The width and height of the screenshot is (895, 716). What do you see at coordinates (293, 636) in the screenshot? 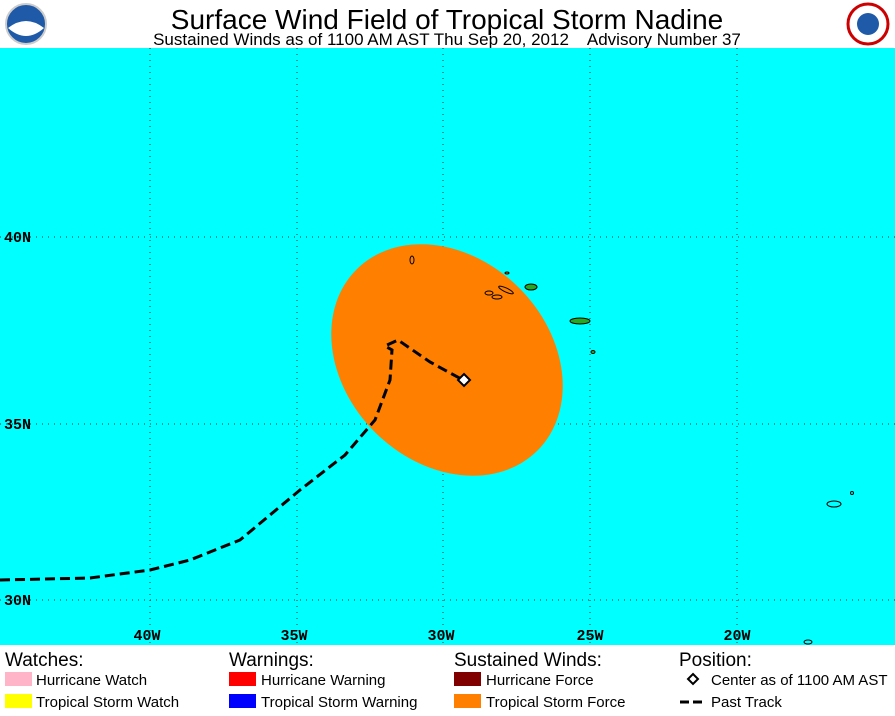
I see `lon-label: 35W` at bounding box center [293, 636].